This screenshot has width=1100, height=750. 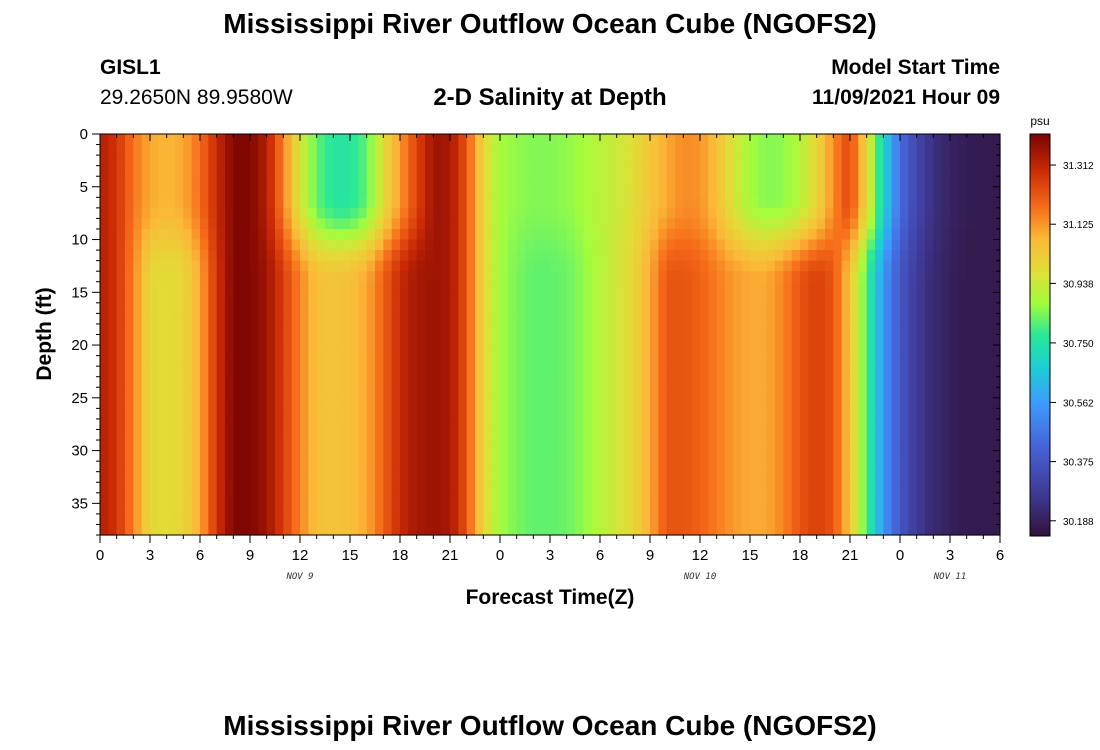 I want to click on y-tick-label: 15, so click(x=79, y=292).